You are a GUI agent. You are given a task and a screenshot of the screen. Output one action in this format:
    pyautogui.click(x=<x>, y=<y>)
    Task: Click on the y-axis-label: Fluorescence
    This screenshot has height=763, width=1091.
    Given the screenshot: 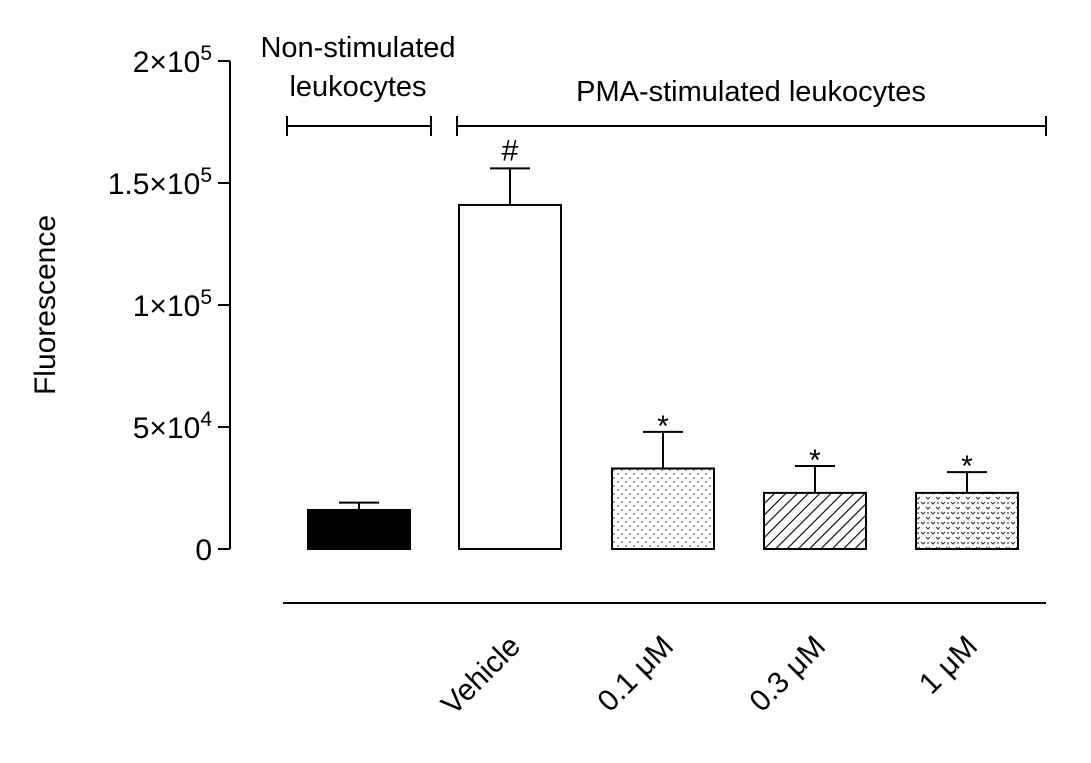 What is the action you would take?
    pyautogui.click(x=45, y=305)
    